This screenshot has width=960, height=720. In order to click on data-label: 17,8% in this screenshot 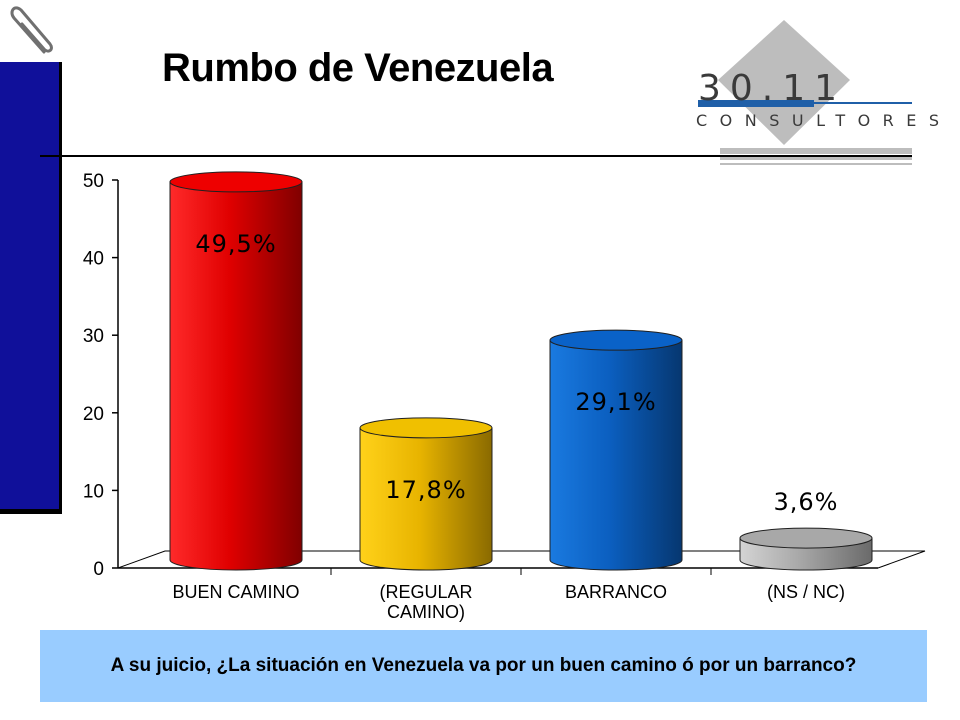, I will do `click(425, 490)`.